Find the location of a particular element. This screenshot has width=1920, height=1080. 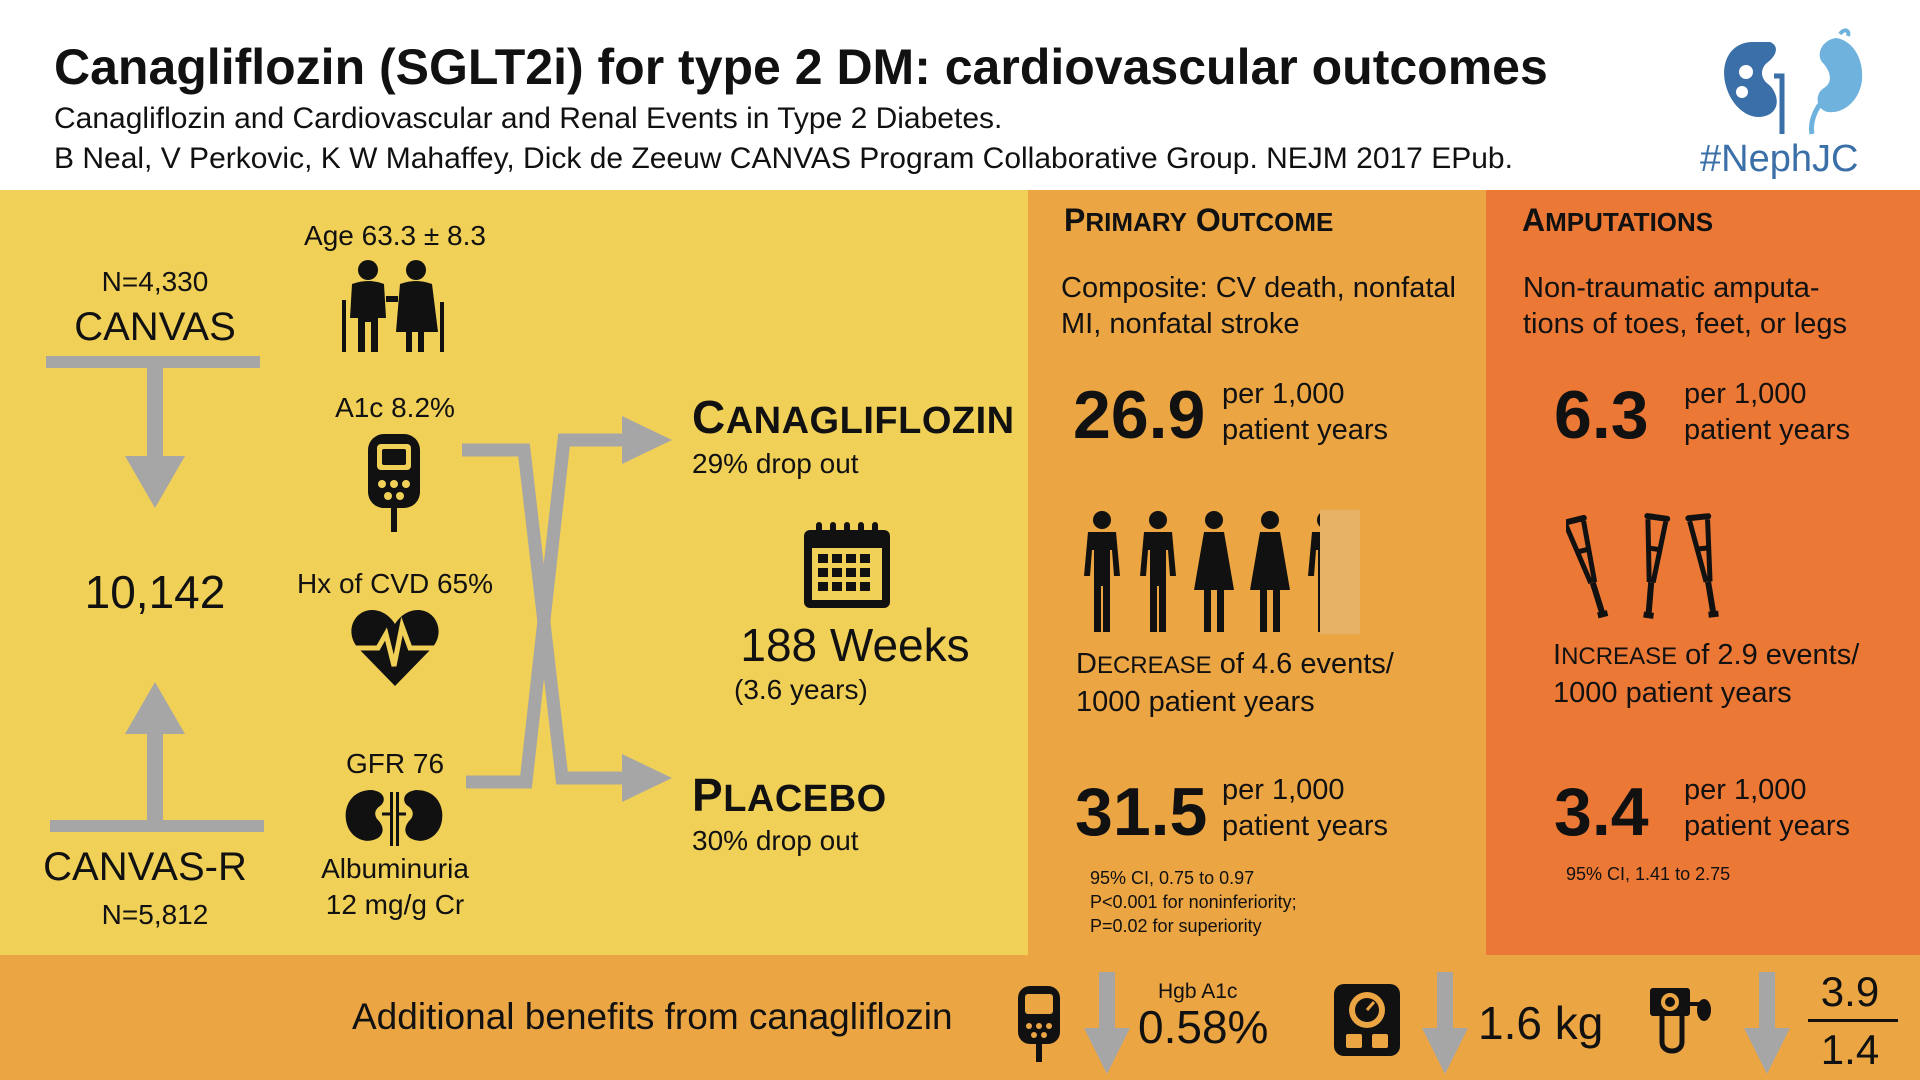

canvas-down-arrow-icon is located at coordinates (153, 432).